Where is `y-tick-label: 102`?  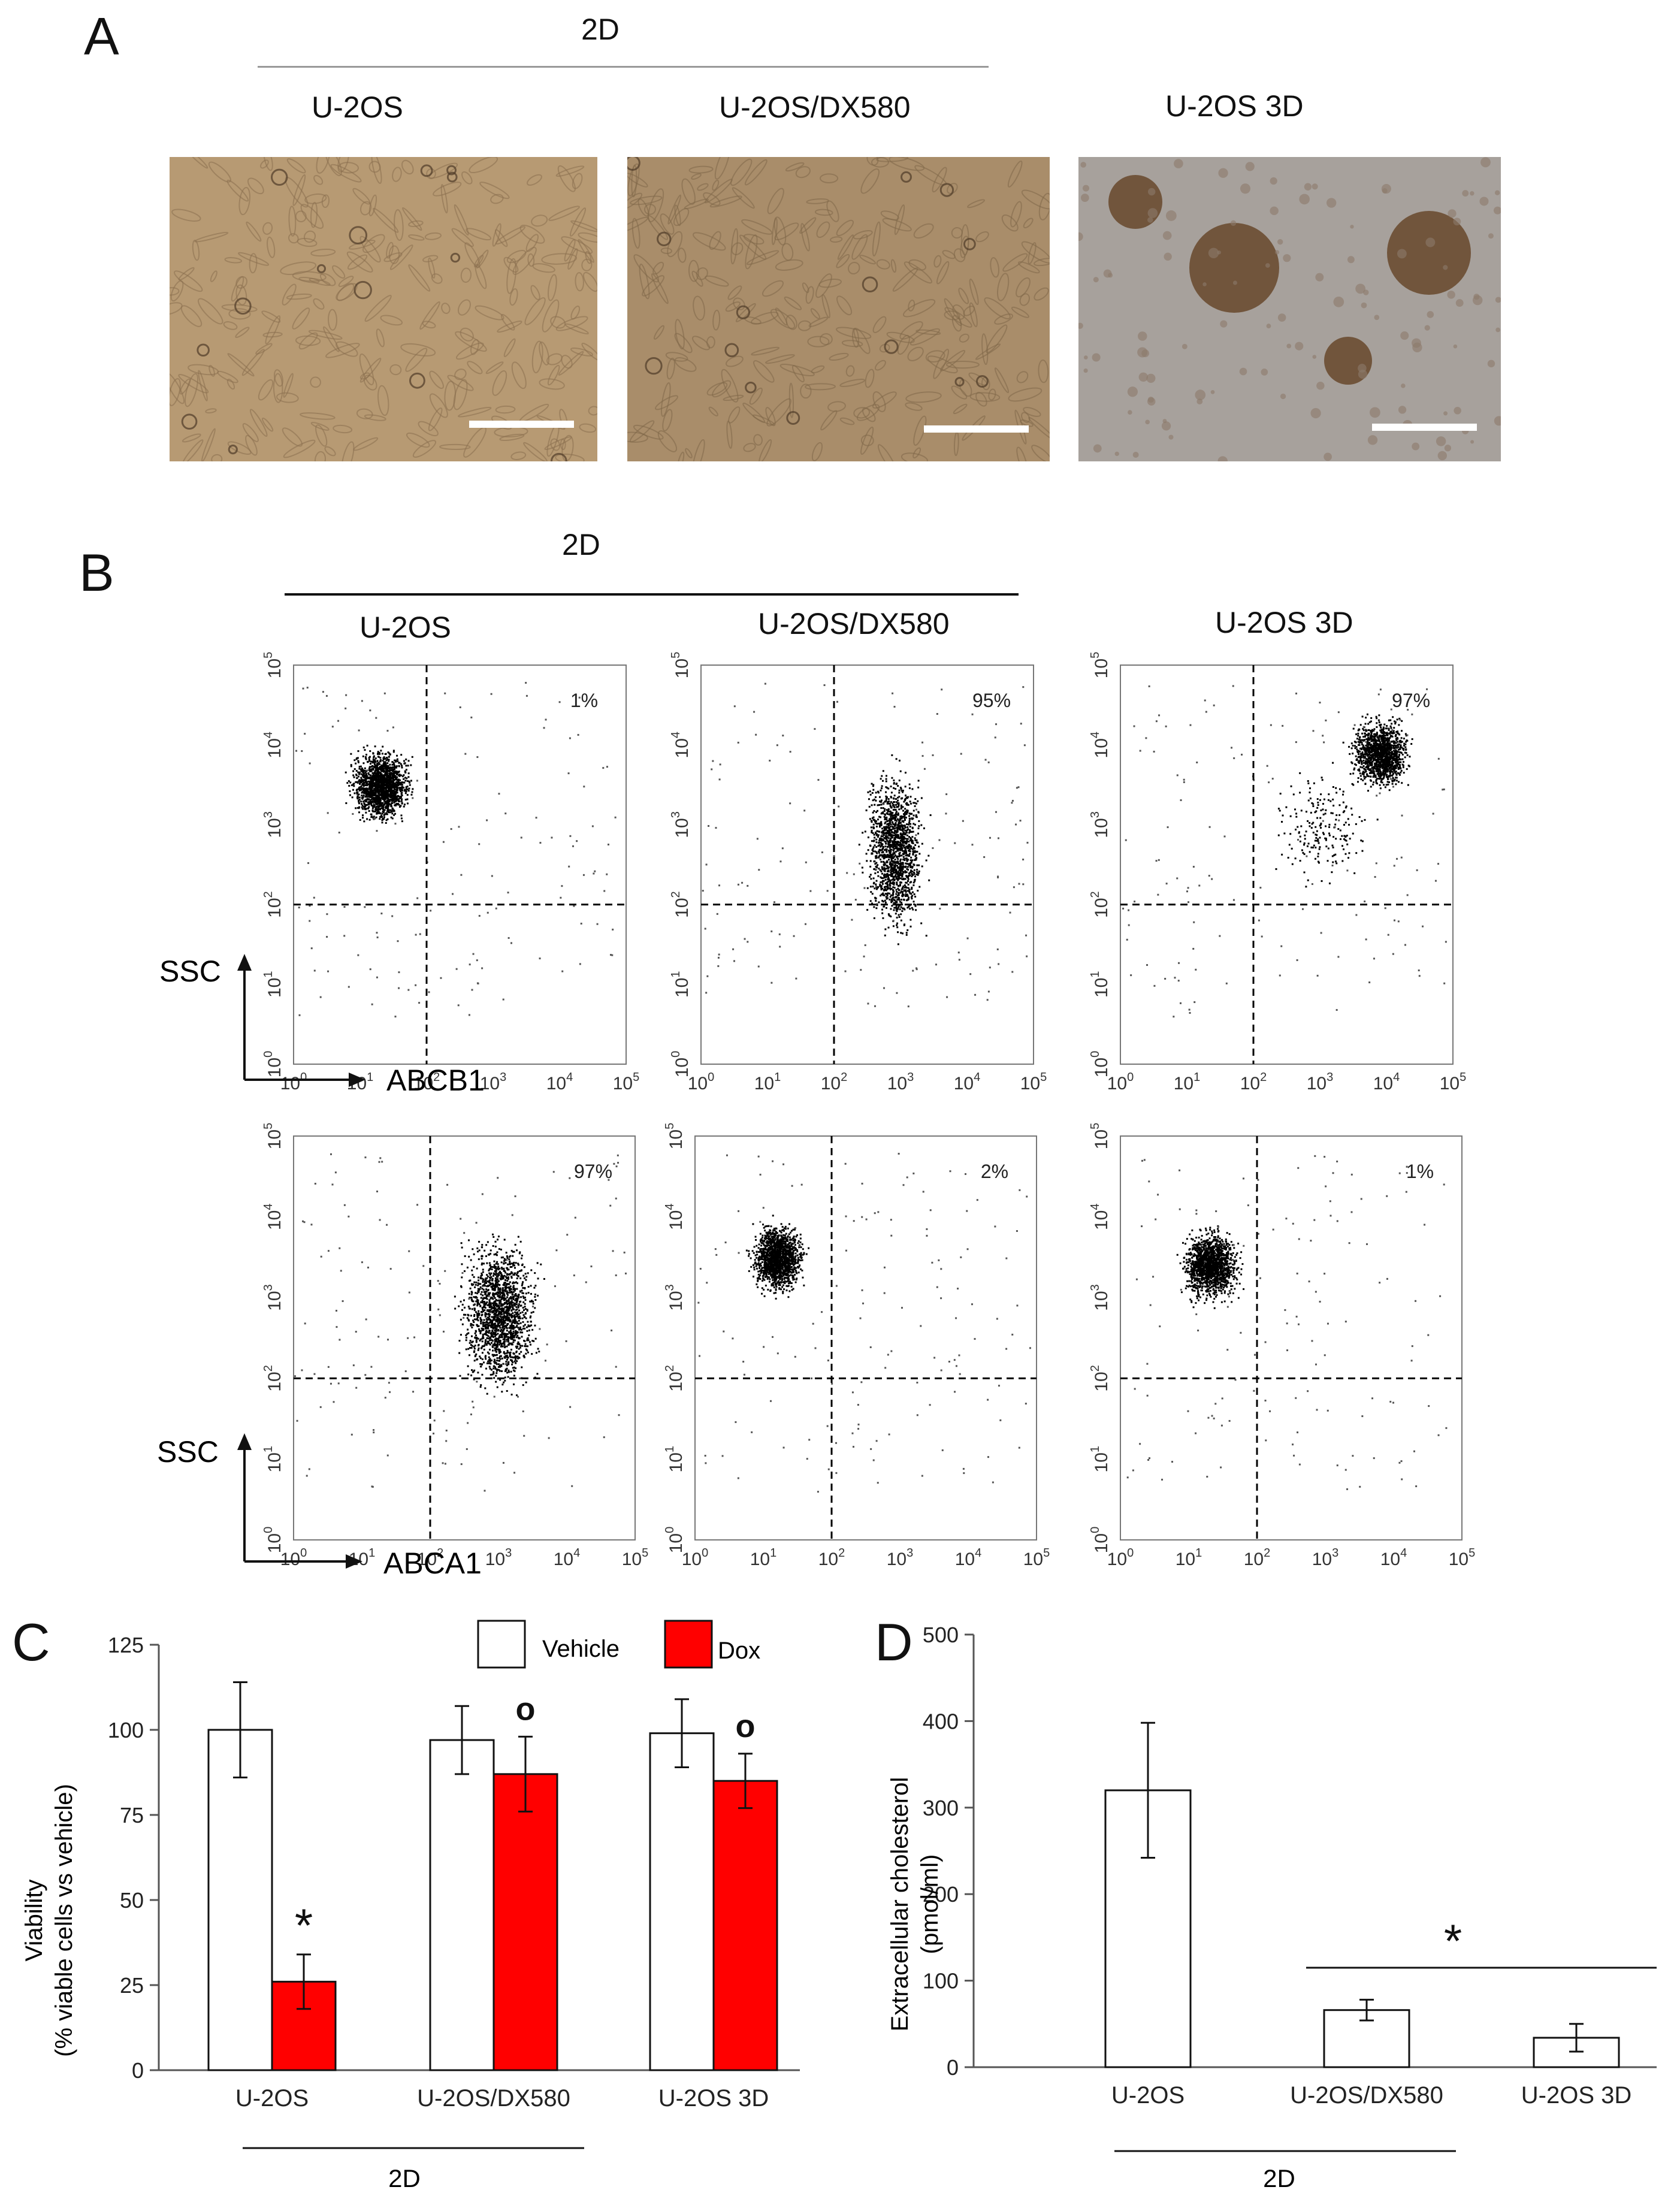 y-tick-label: 102 is located at coordinates (681, 905).